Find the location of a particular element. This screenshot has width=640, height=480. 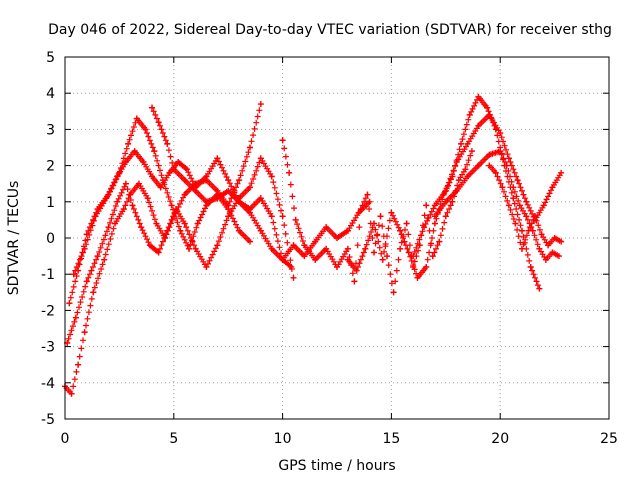

x-tick-label: 15 is located at coordinates (391, 439).